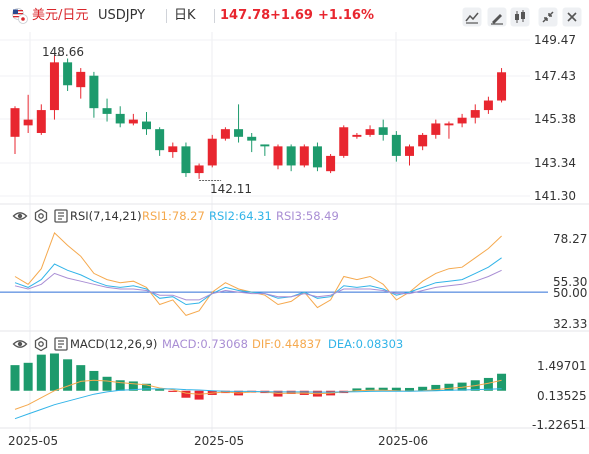 The height and width of the screenshot is (454, 589). What do you see at coordinates (122, 15) in the screenshot?
I see `symbol-code: USDJPY` at bounding box center [122, 15].